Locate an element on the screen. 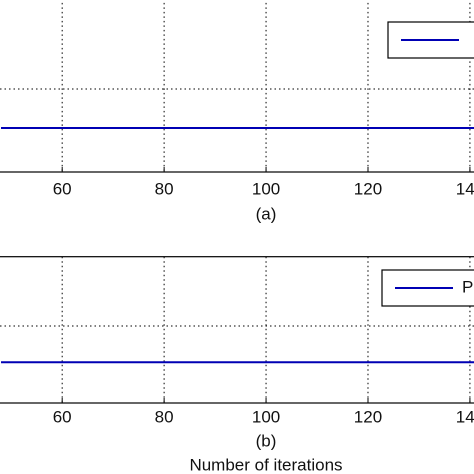 The image size is (474, 474). x-axis-label: Number of iterations is located at coordinates (265, 464).